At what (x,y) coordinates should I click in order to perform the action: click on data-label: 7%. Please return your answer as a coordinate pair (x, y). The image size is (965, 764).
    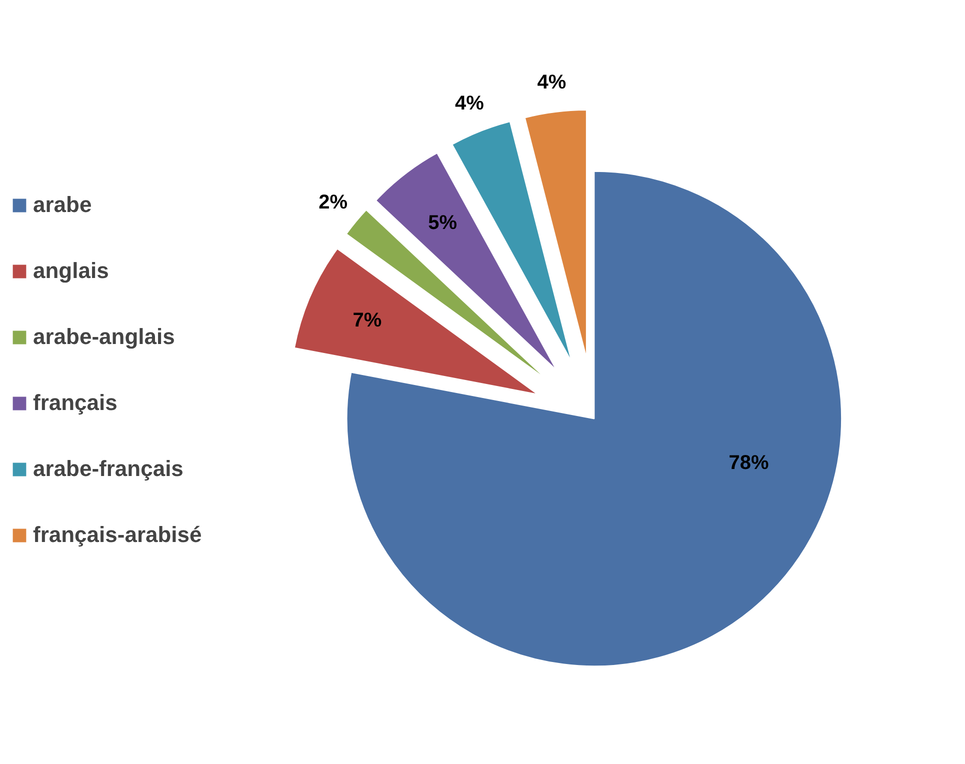
    Looking at the image, I should click on (367, 320).